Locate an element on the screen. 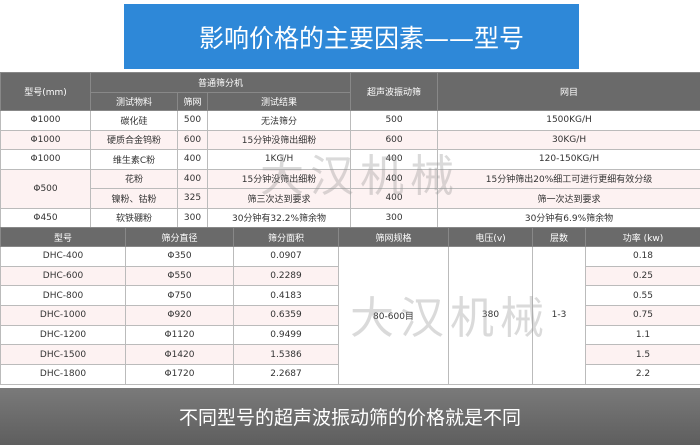 This screenshot has width=700, height=445. cell-power: 0.55 is located at coordinates (642, 296).